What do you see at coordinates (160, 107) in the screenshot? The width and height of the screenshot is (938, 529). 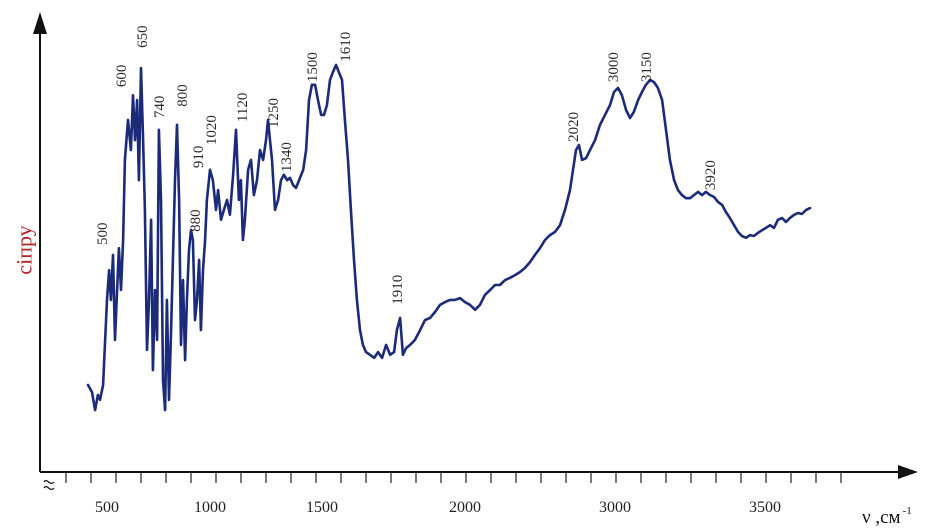 I see `peak-label: 740` at bounding box center [160, 107].